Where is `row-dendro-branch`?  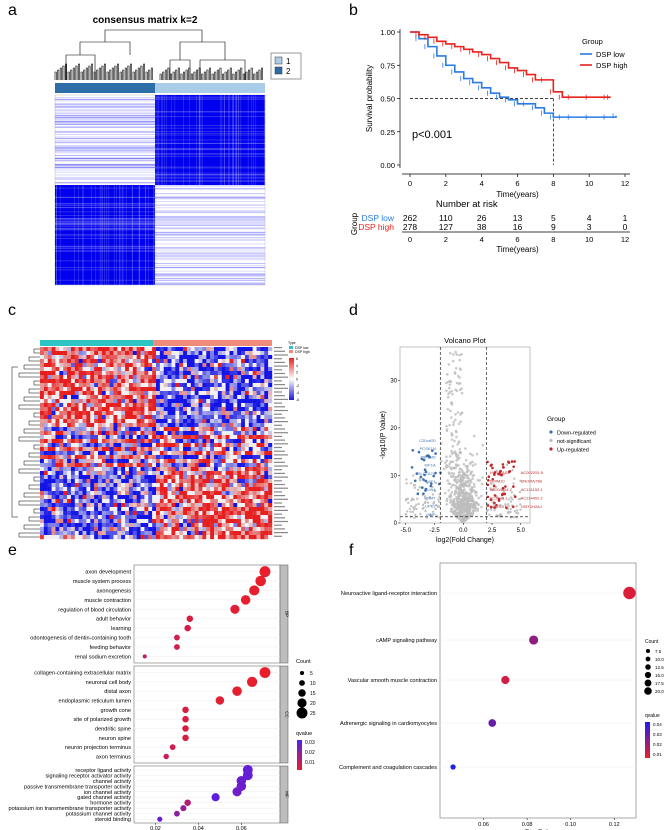
row-dendro-branch is located at coordinates (29, 535).